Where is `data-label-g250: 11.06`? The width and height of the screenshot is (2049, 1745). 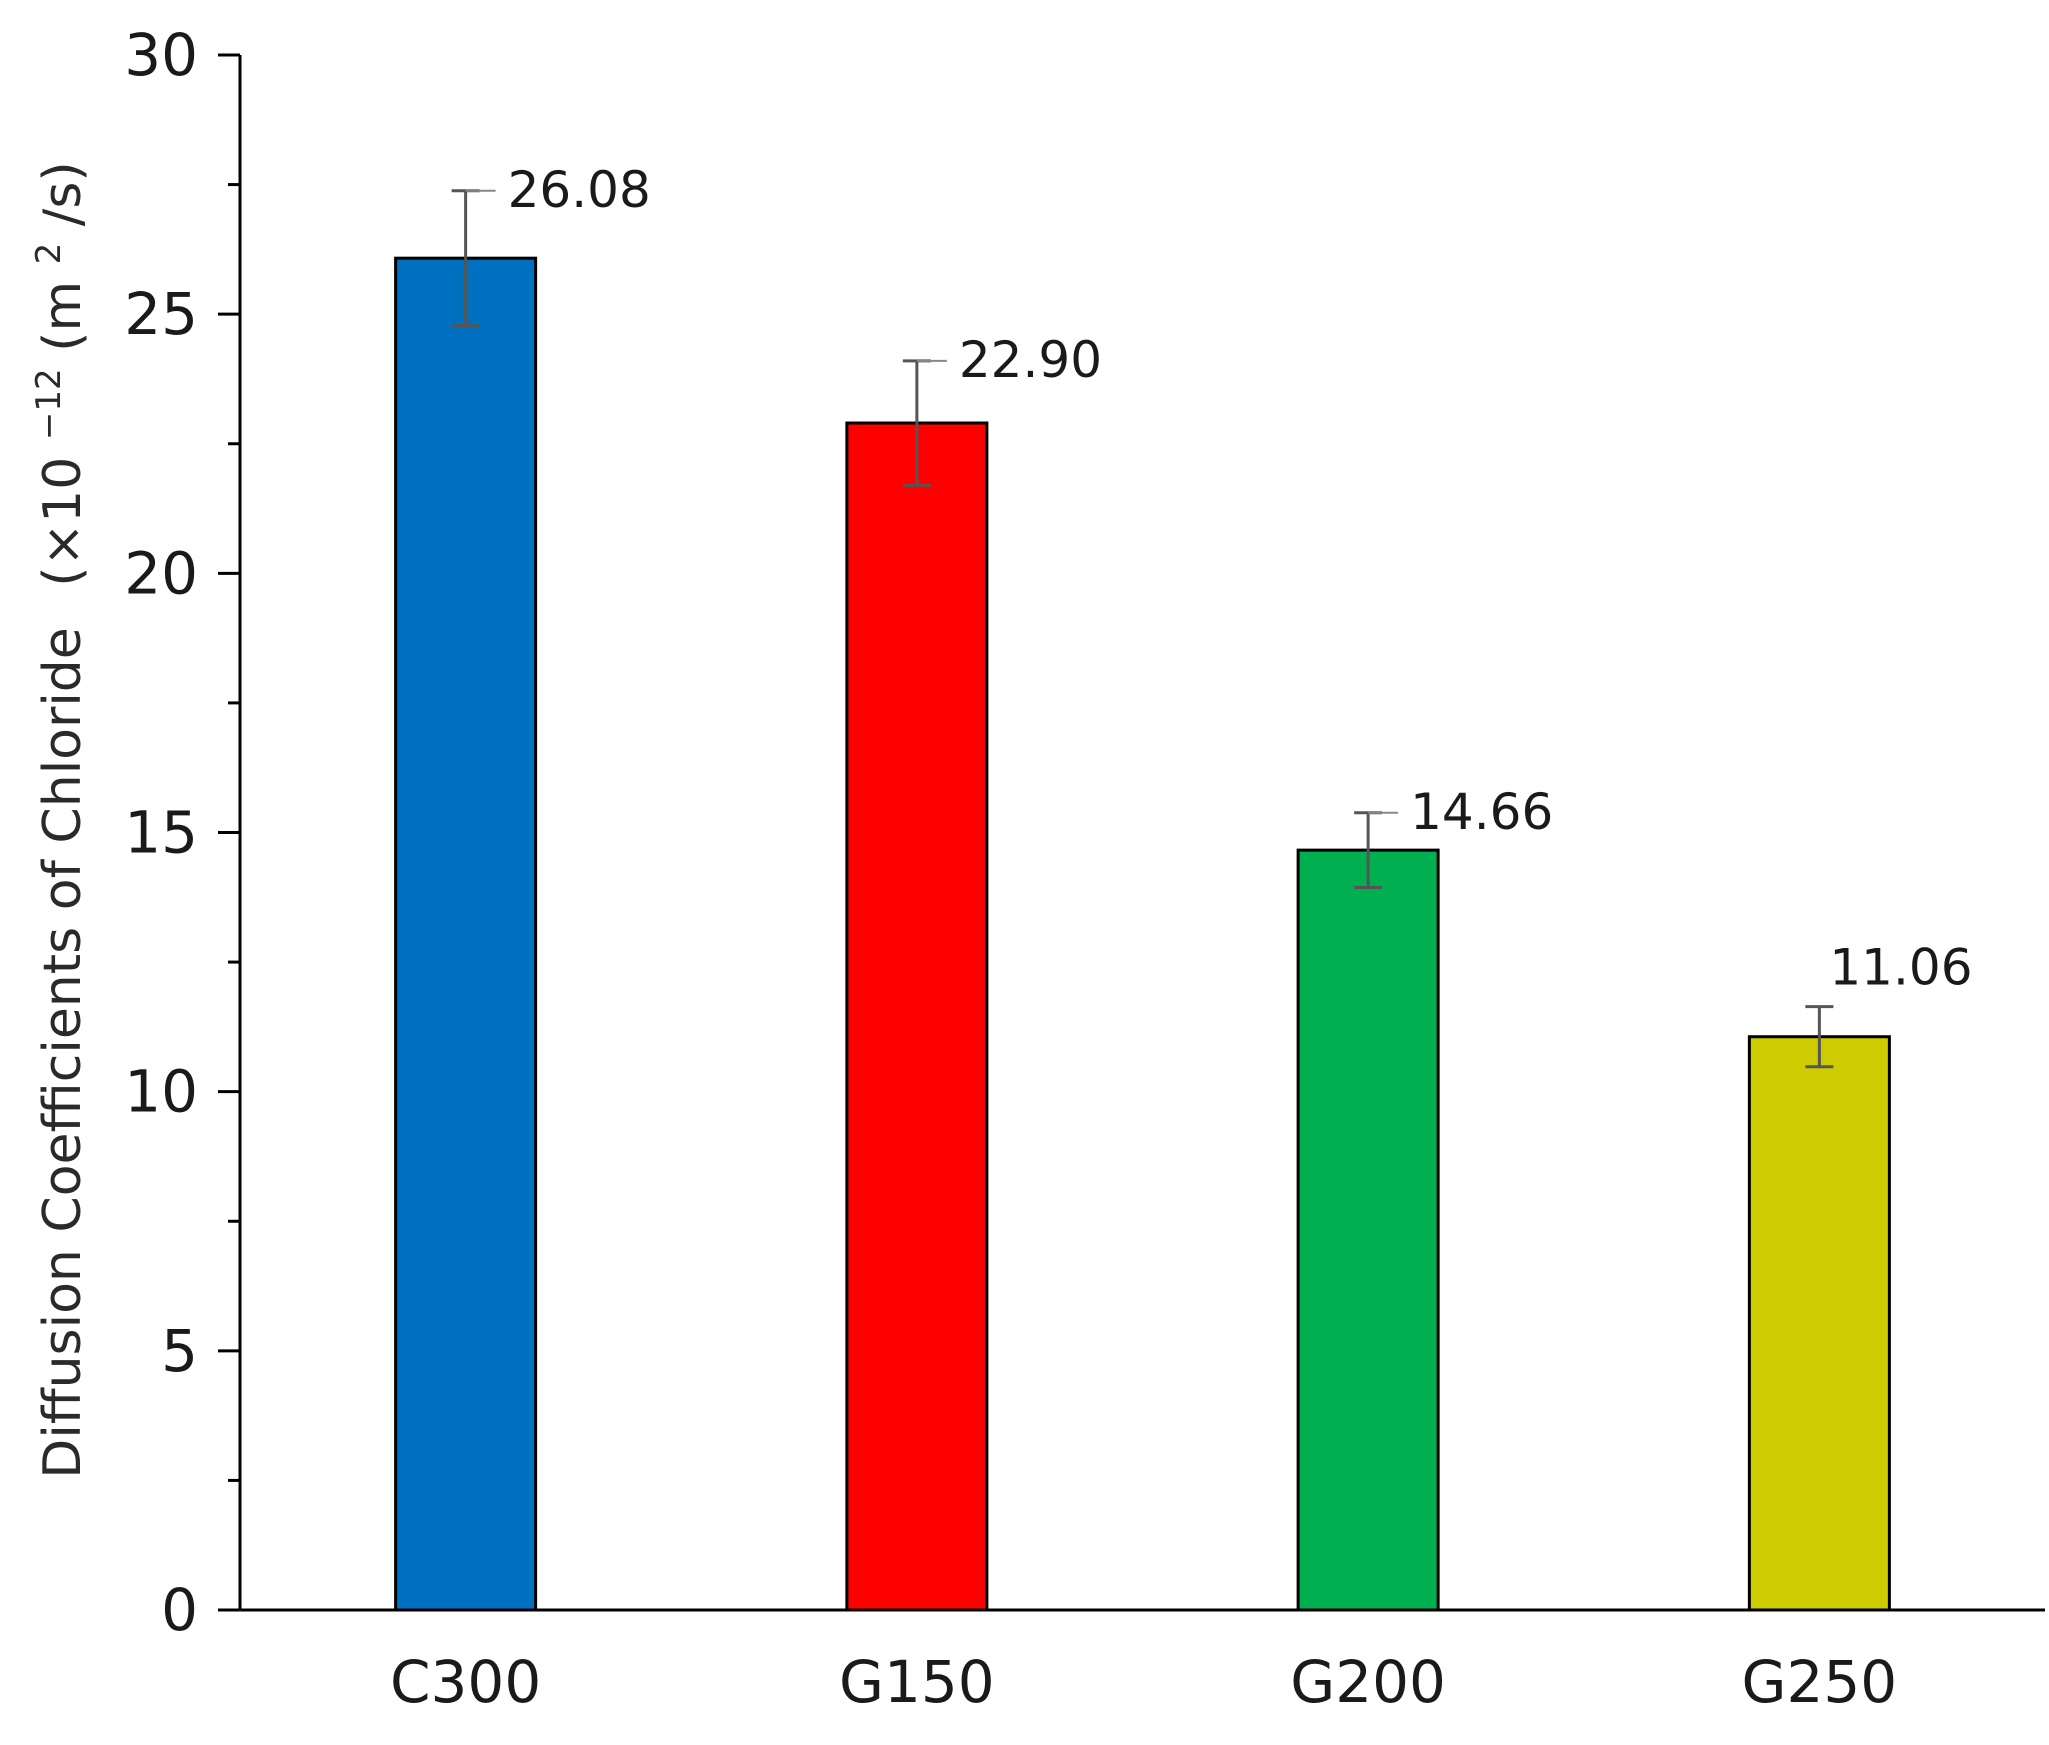 data-label-g250: 11.06 is located at coordinates (1900, 968).